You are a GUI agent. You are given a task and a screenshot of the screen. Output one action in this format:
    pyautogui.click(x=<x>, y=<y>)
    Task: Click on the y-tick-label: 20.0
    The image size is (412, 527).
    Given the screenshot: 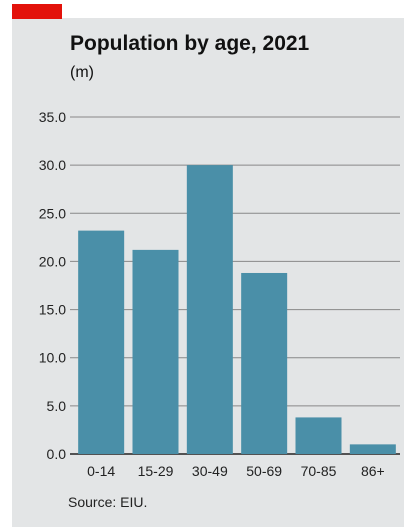 What is the action you would take?
    pyautogui.click(x=52, y=261)
    